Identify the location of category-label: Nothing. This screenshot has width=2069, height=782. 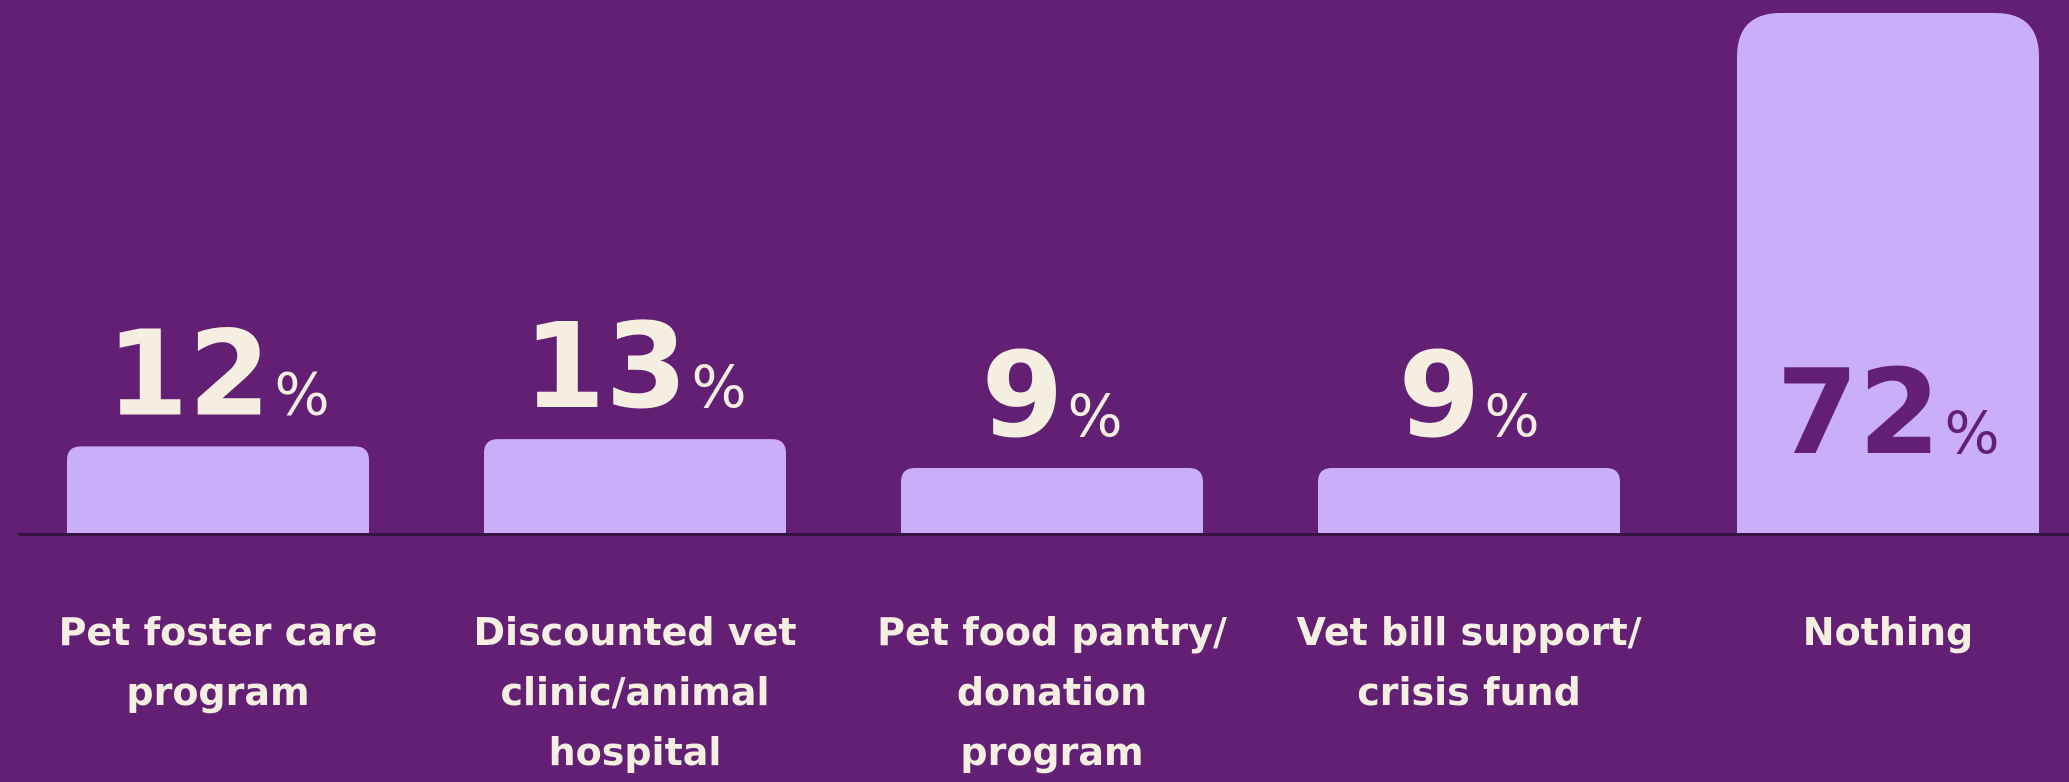
(1888, 632).